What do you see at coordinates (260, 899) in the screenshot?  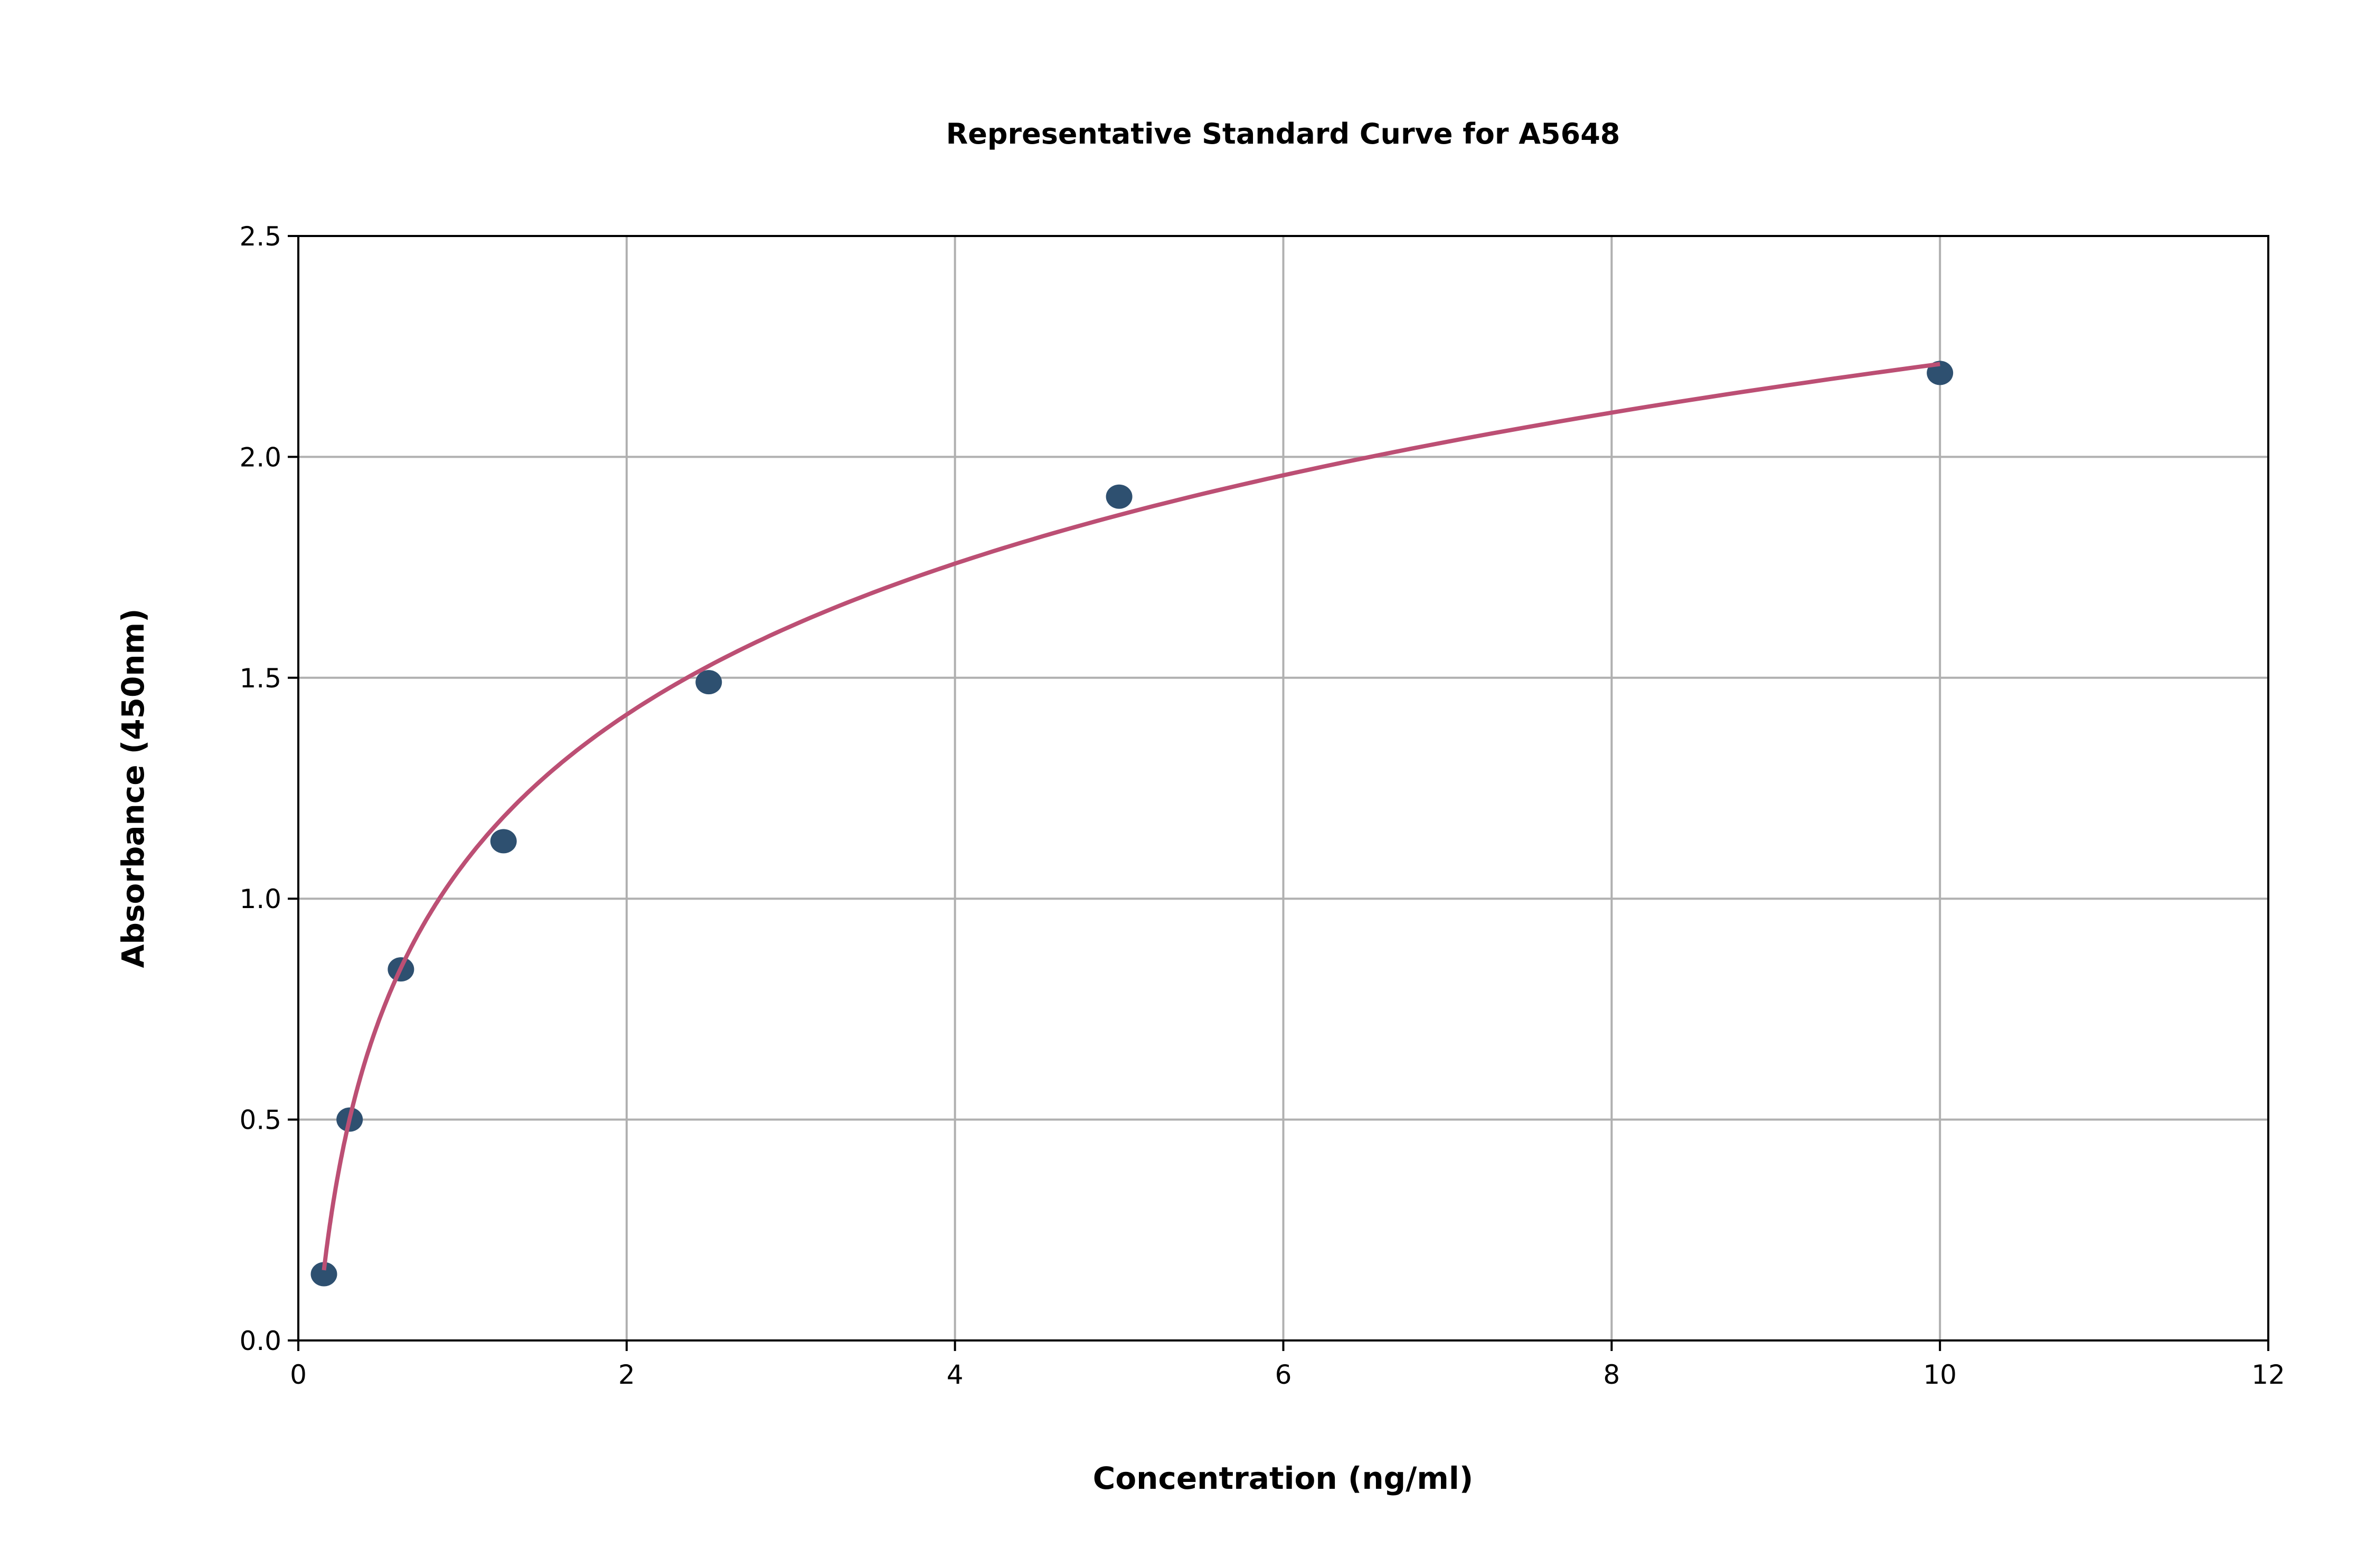 I see `y-tick-label: 1.0` at bounding box center [260, 899].